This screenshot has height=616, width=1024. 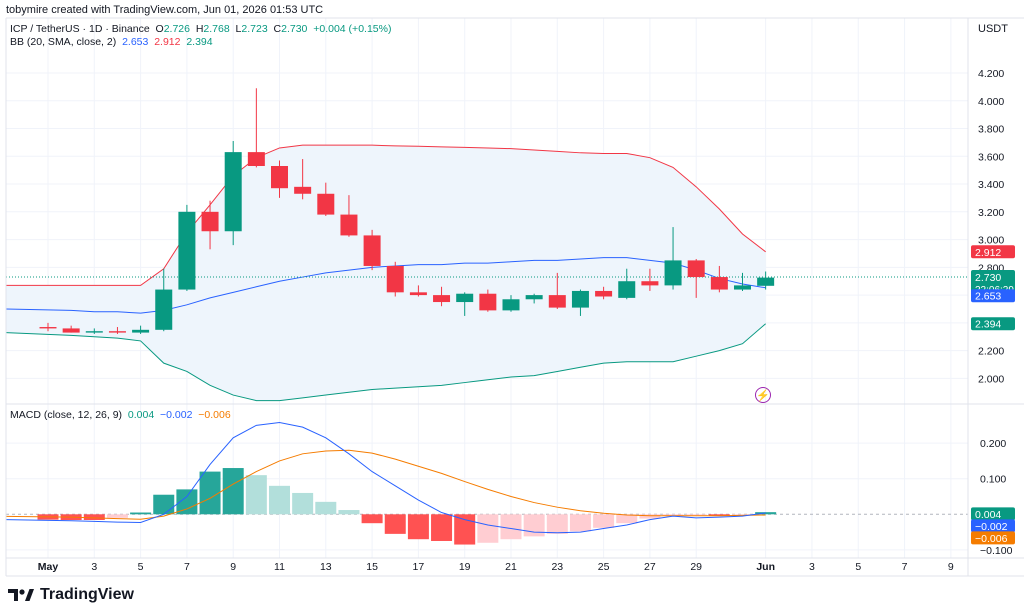 What do you see at coordinates (372, 567) in the screenshot?
I see `time-tick-label: 15` at bounding box center [372, 567].